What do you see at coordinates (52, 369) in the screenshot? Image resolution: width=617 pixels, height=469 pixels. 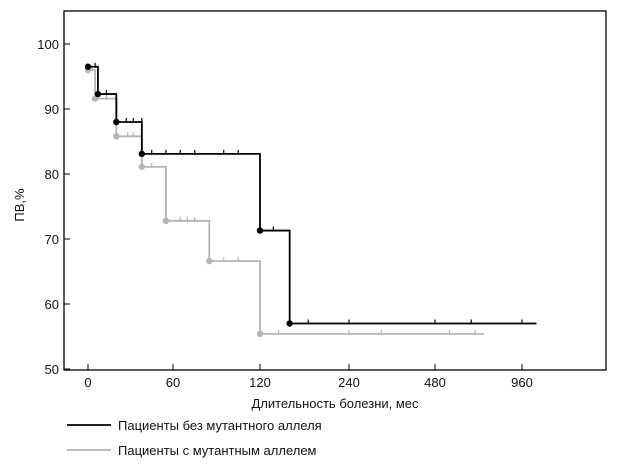 I see `y-tick-label-50: 50` at bounding box center [52, 369].